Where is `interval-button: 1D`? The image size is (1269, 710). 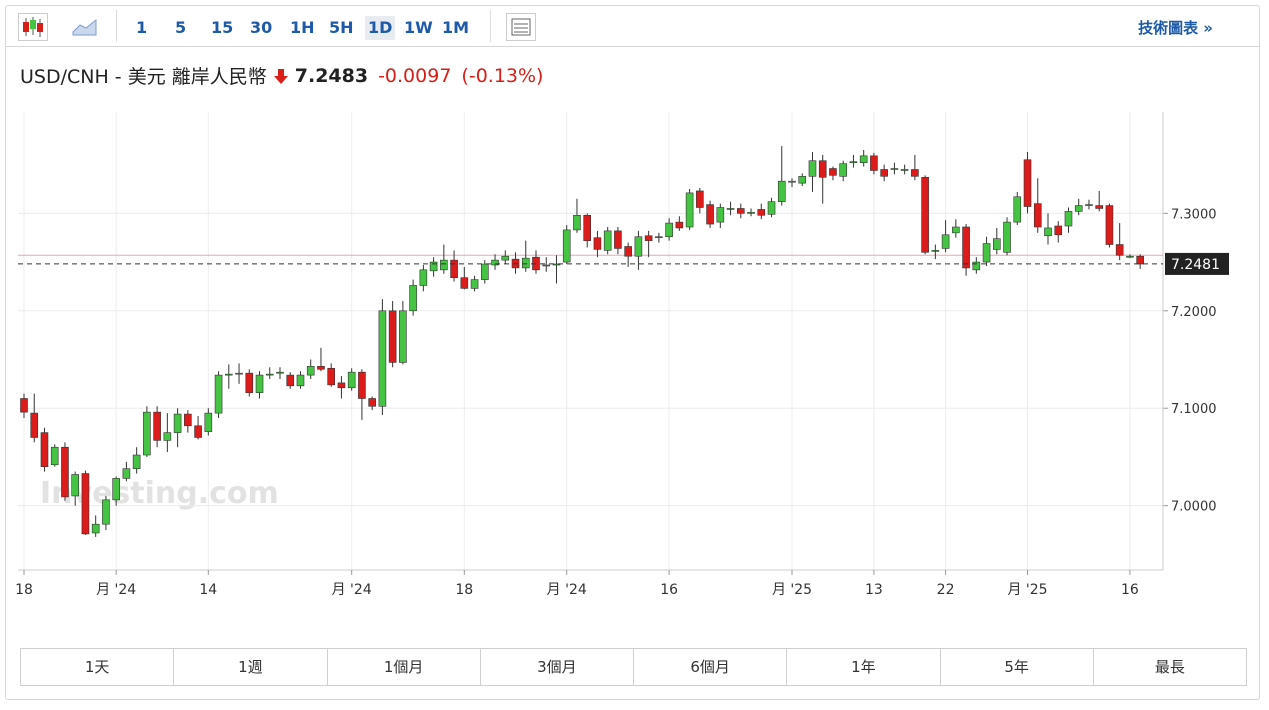 interval-button: 1D is located at coordinates (380, 28).